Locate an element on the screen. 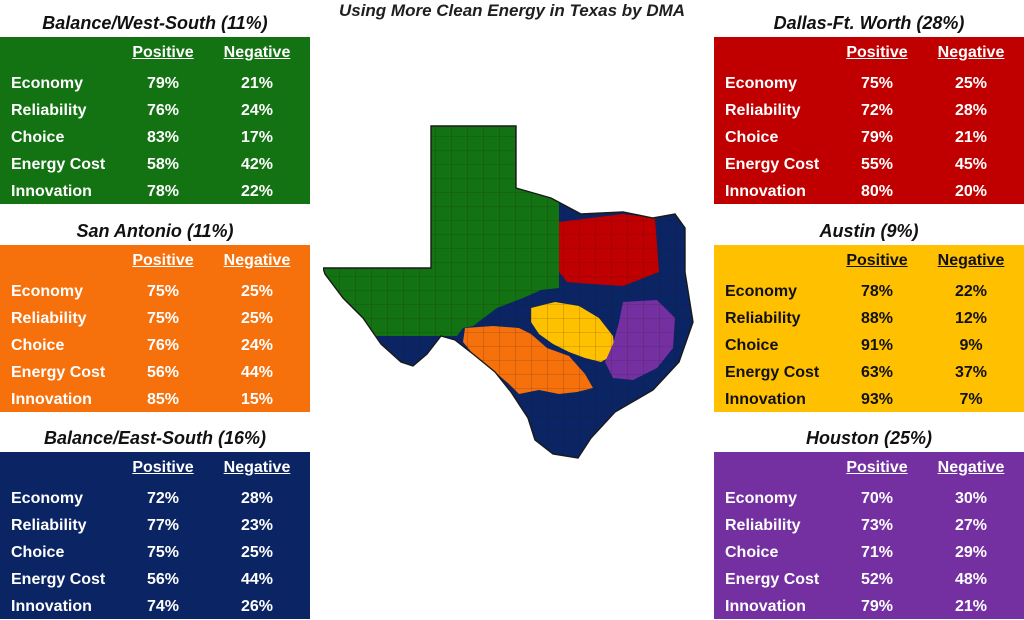 The image size is (1024, 620). positive-value: 91% is located at coordinates (877, 345).